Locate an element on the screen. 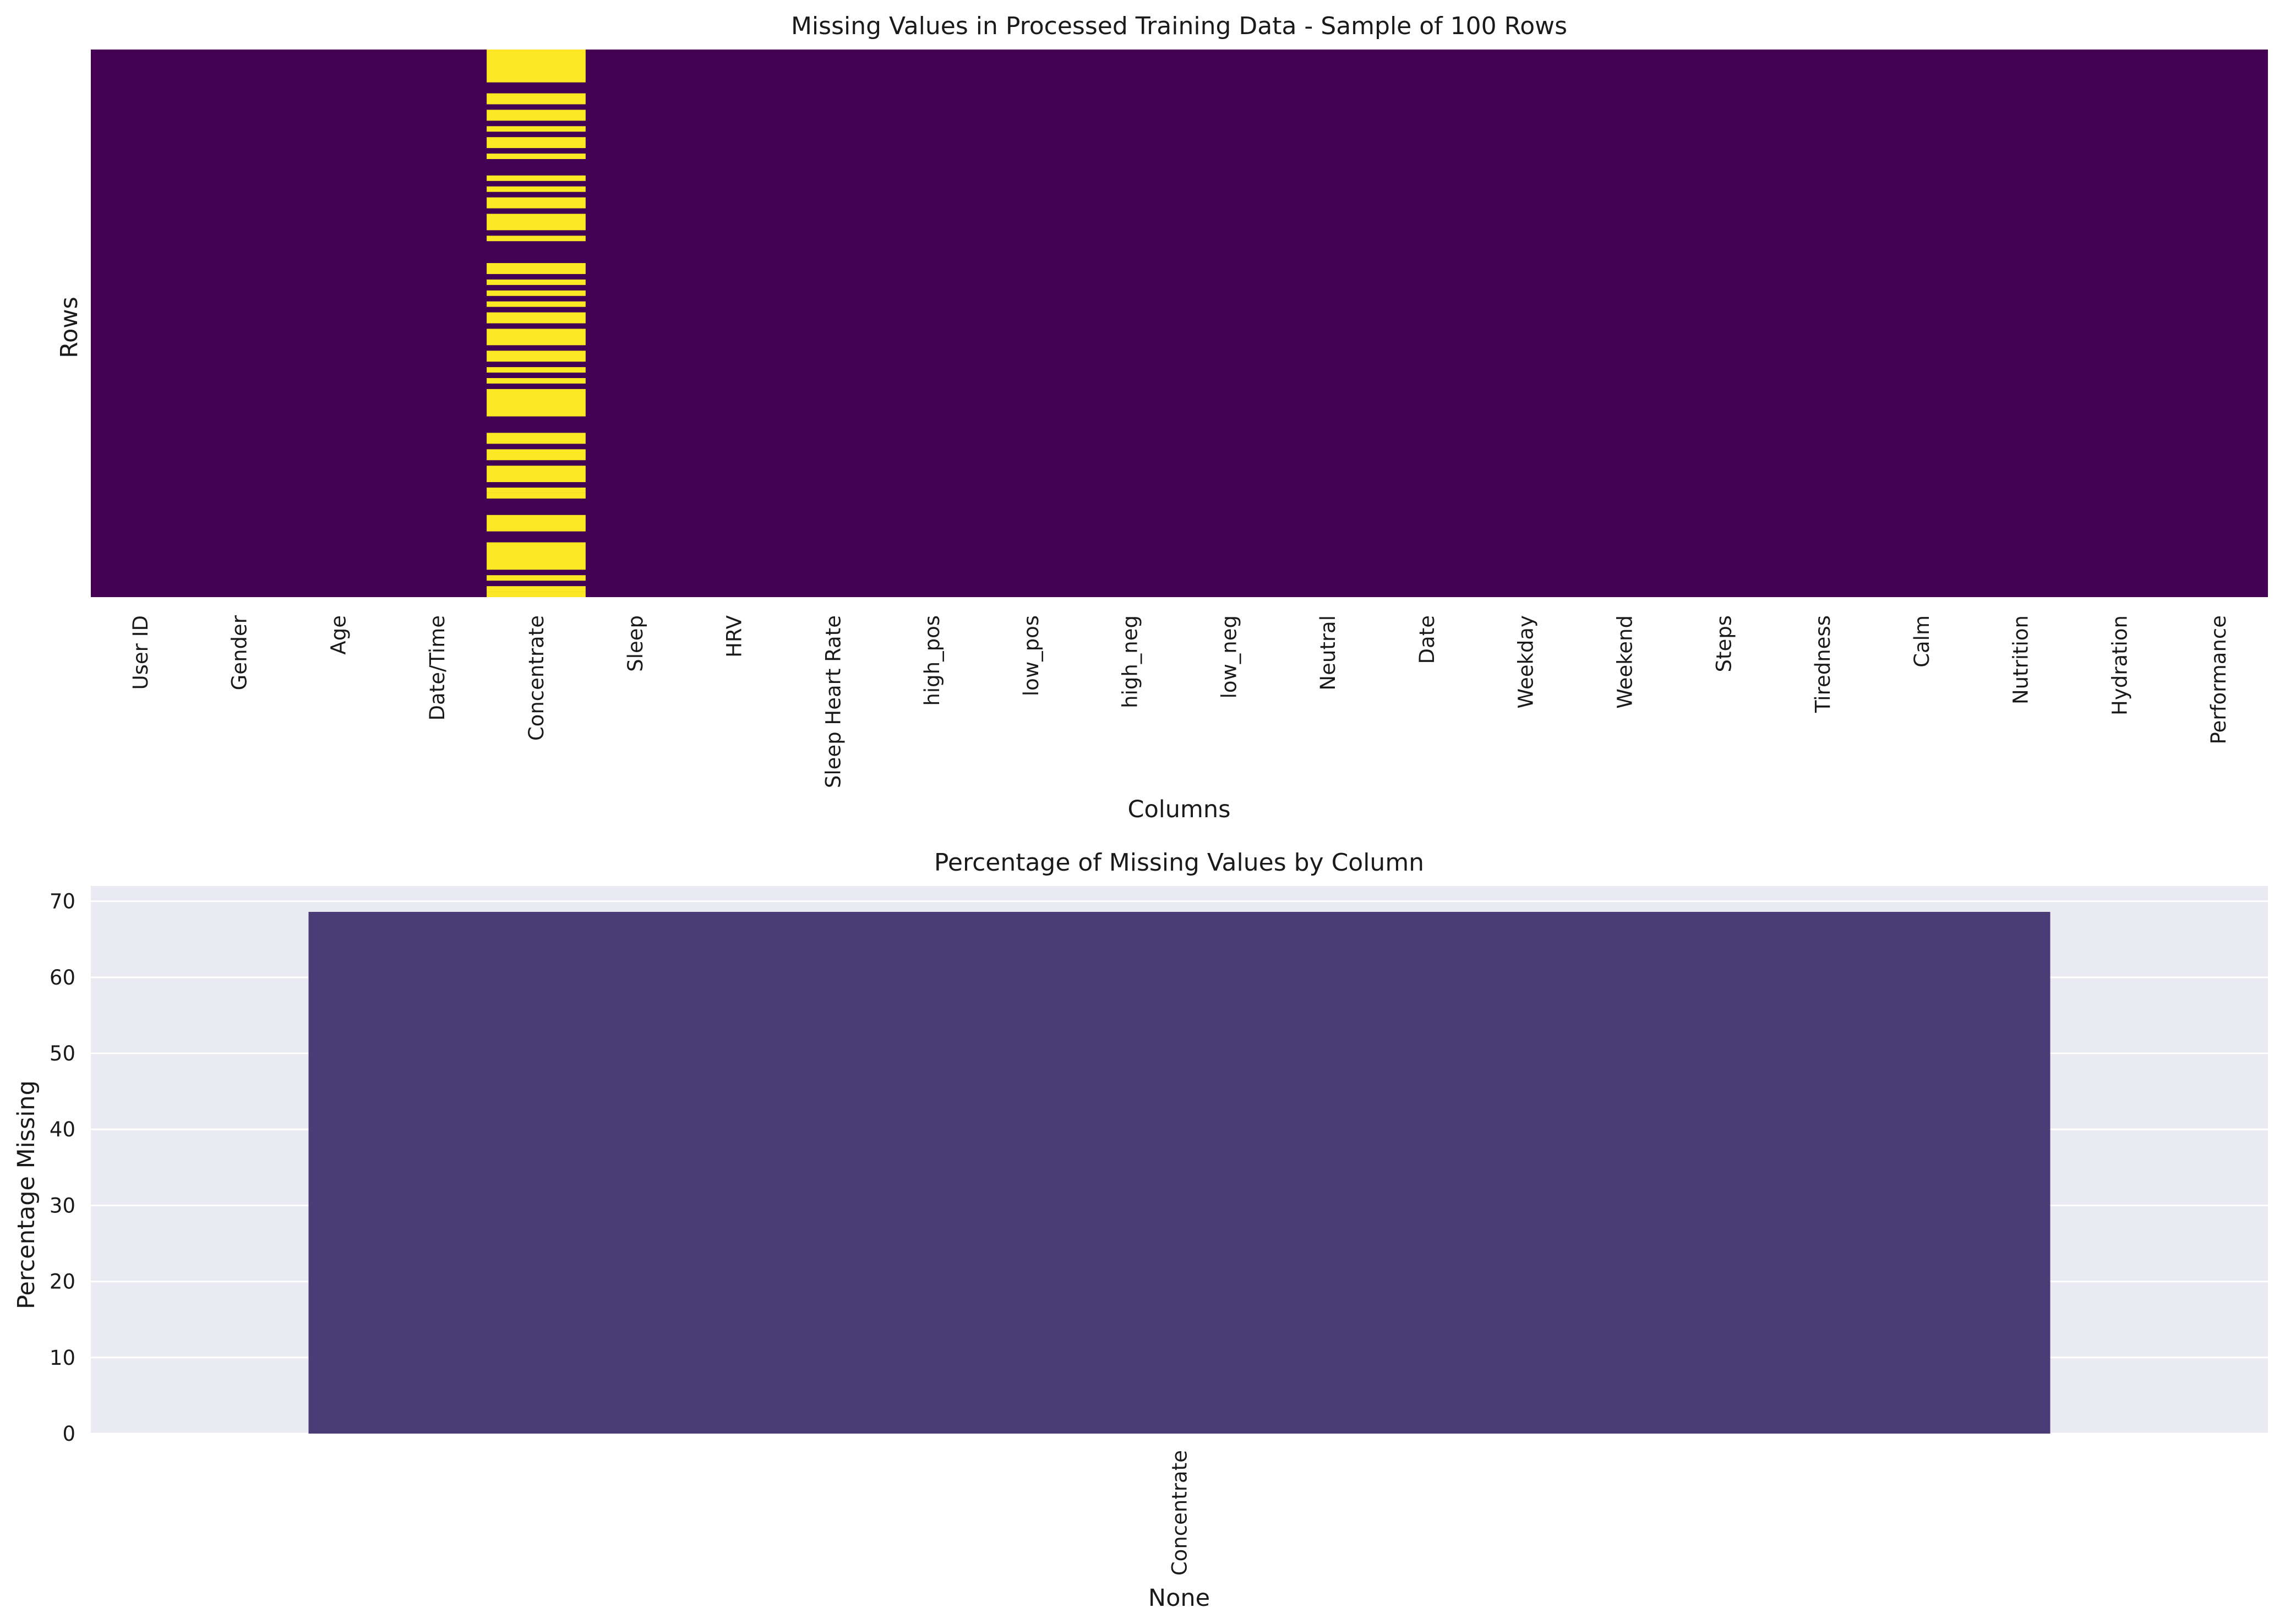 The width and height of the screenshot is (2285, 1624). y-tick-label: 50 is located at coordinates (62, 1053).